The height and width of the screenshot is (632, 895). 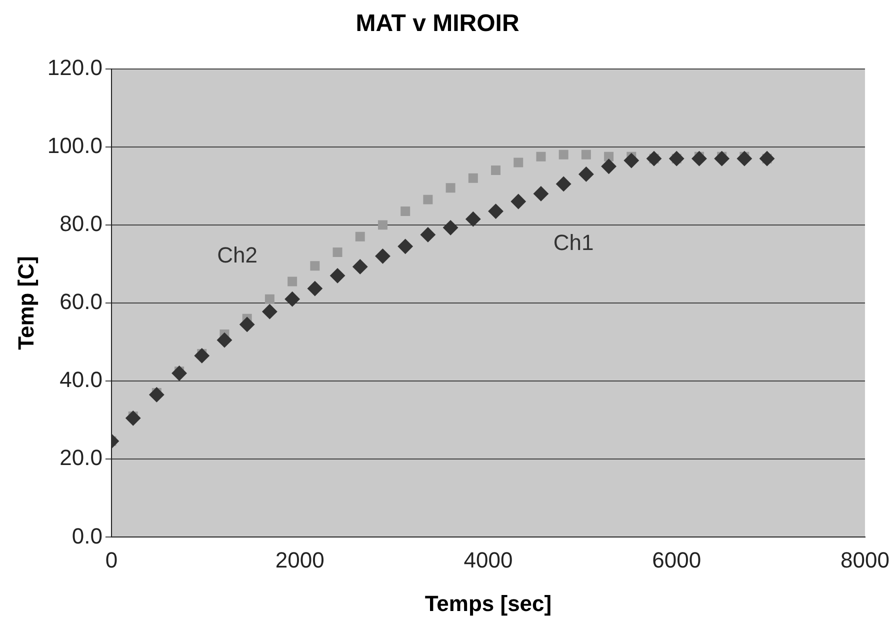 I want to click on series-label: Ch1, so click(x=573, y=243).